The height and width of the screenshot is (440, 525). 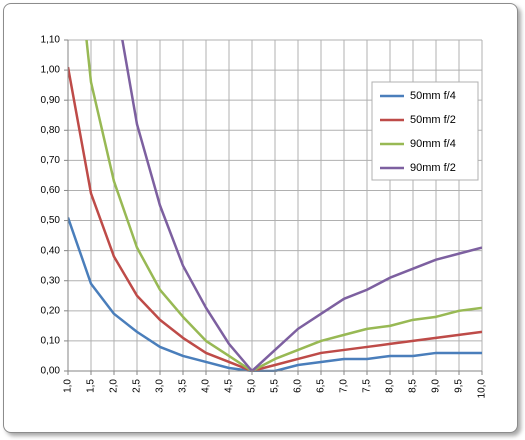 What do you see at coordinates (68, 386) in the screenshot?
I see `x-tick-label: 1,0` at bounding box center [68, 386].